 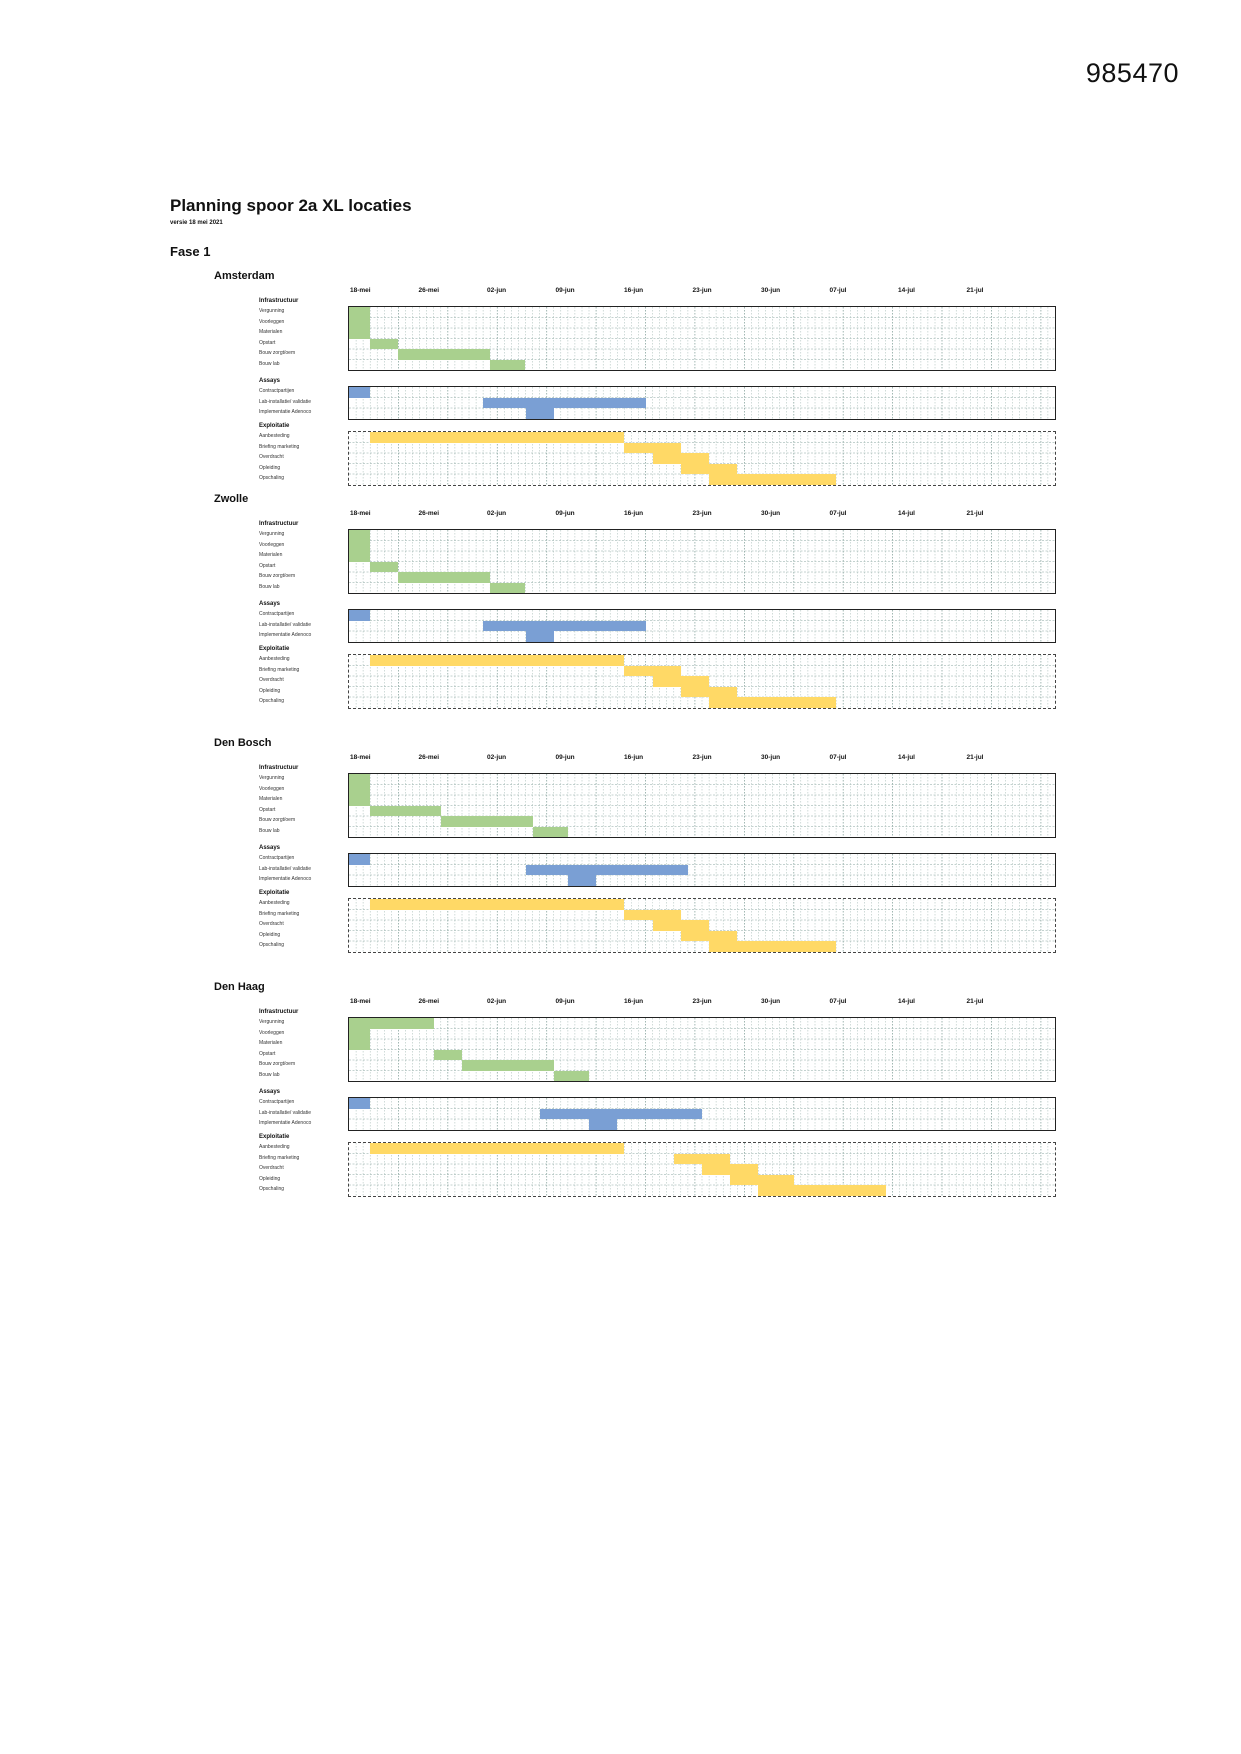 What do you see at coordinates (497, 513) in the screenshot?
I see `date-label: 02-jun` at bounding box center [497, 513].